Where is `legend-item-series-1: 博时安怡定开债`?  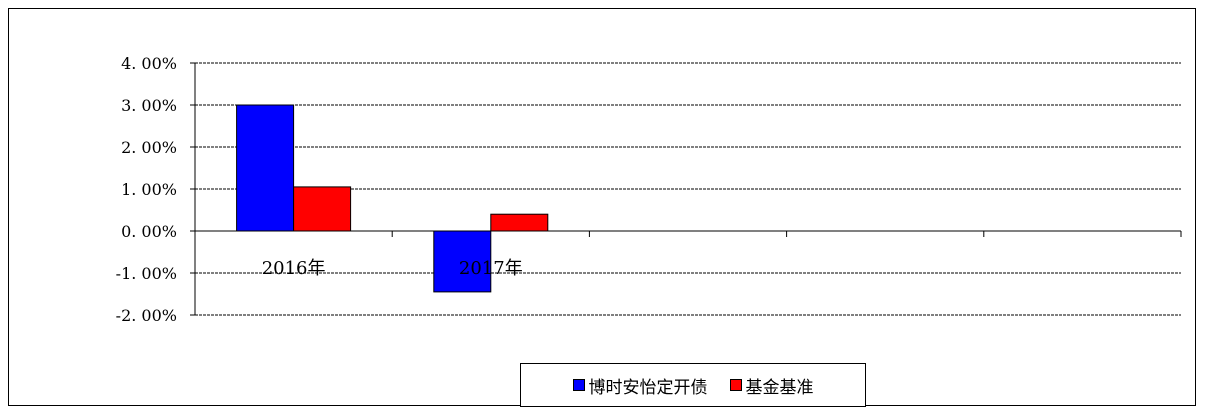 legend-item-series-1: 博时安怡定开债 is located at coordinates (640, 385).